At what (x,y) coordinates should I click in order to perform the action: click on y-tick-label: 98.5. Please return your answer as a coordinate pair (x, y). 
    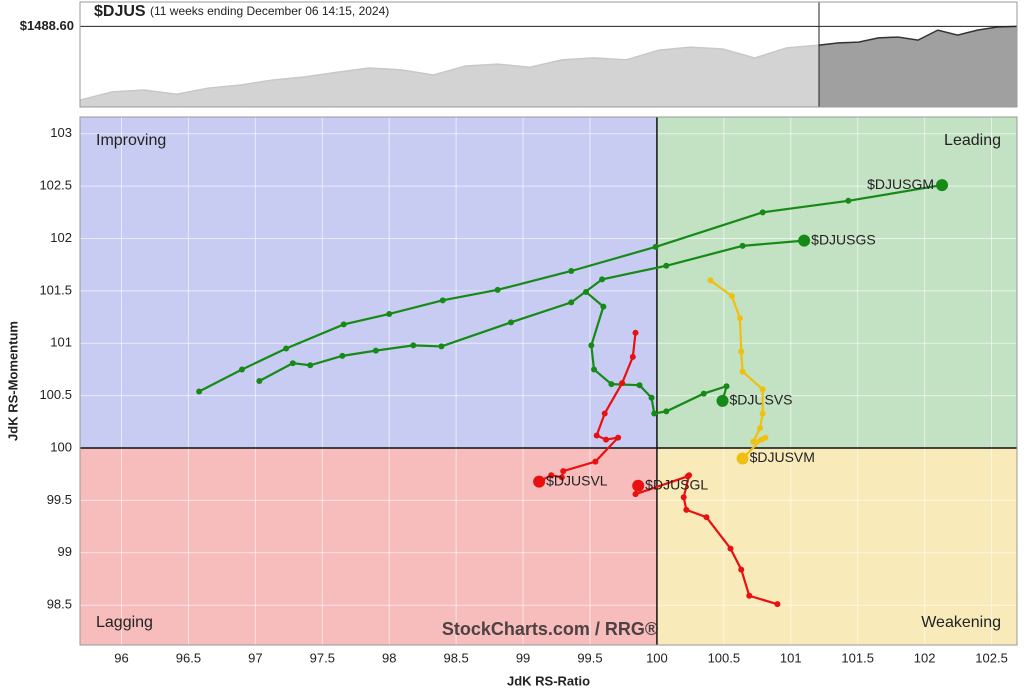
    Looking at the image, I should click on (59, 604).